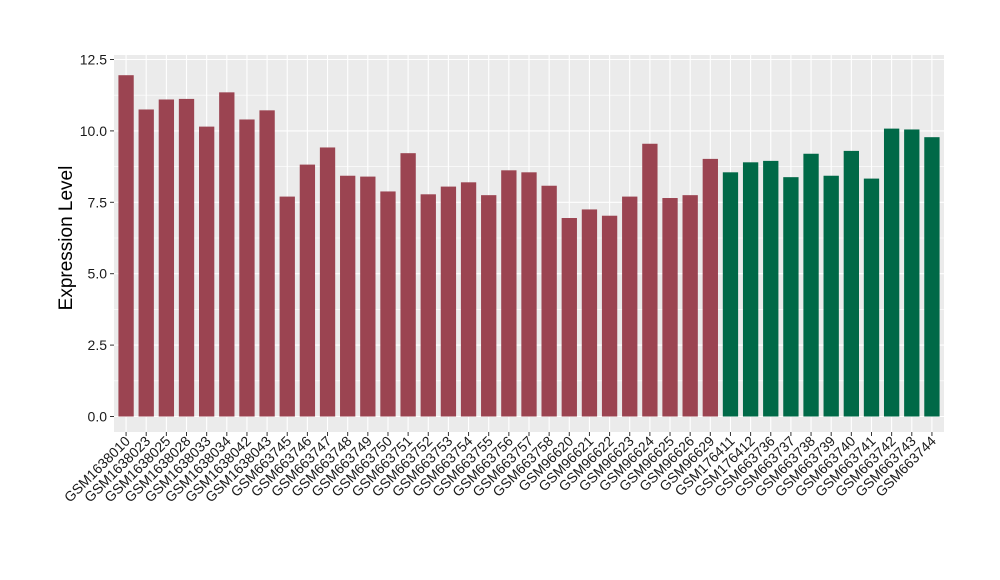 The width and height of the screenshot is (1000, 580). Describe the element at coordinates (227, 254) in the screenshot. I see `bar-GSM1638034` at that location.